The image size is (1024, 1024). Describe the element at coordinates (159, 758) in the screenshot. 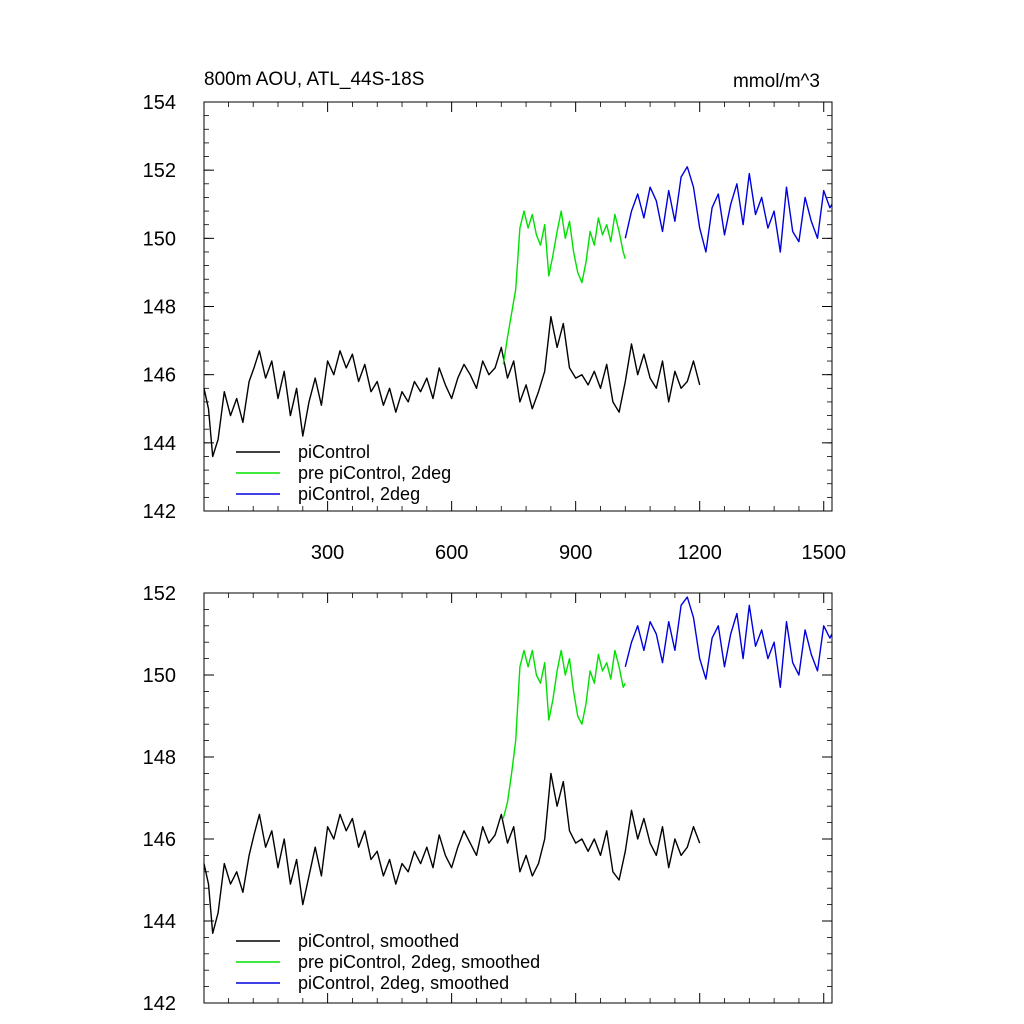

I see `bottom-y-tick-label: 148` at that location.